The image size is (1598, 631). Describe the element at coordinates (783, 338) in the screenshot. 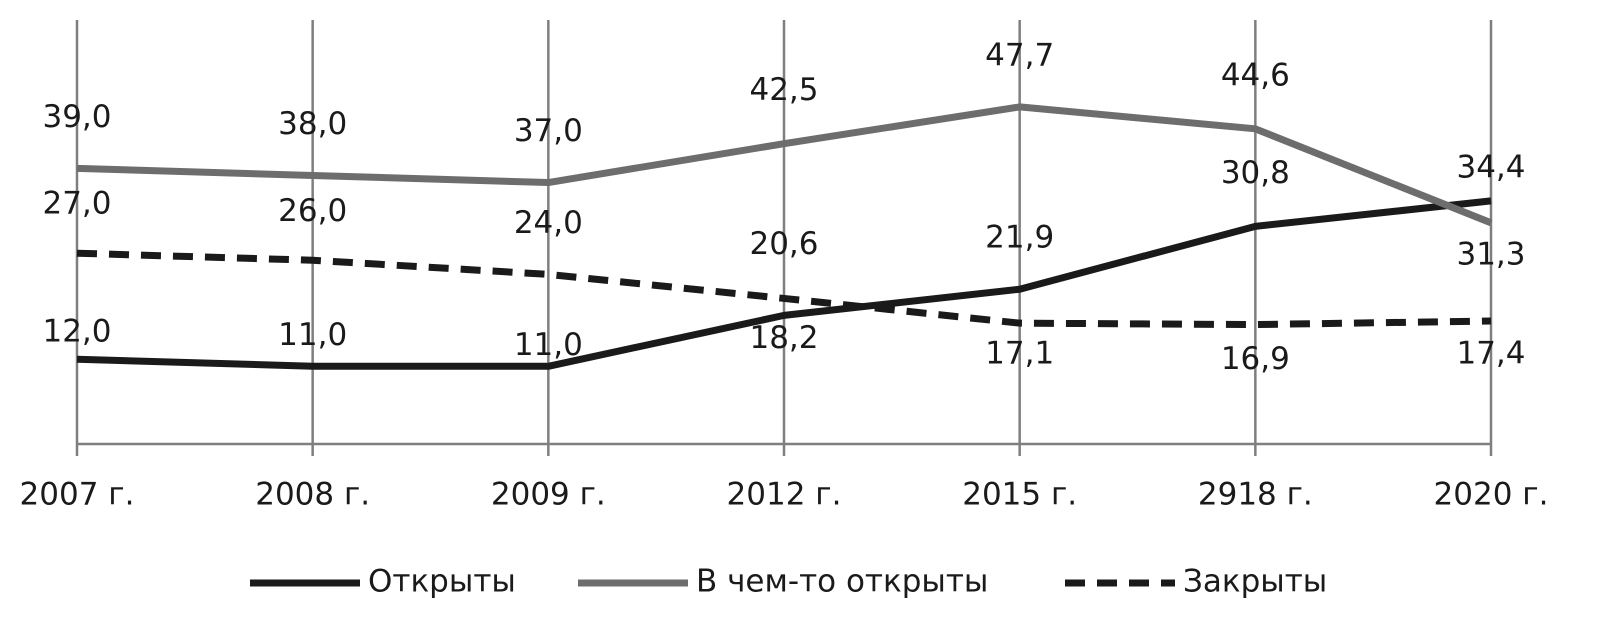

I see `data-label: 18,2` at that location.